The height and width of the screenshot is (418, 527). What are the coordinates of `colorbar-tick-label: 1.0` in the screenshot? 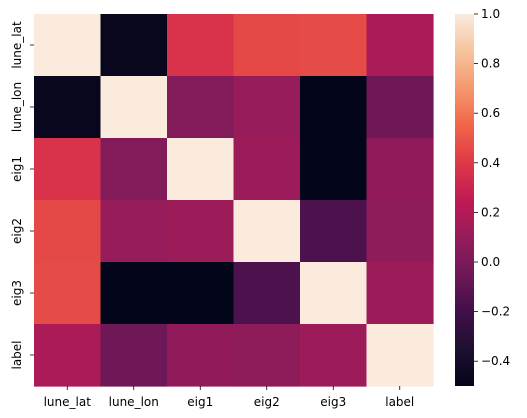 It's located at (490, 14).